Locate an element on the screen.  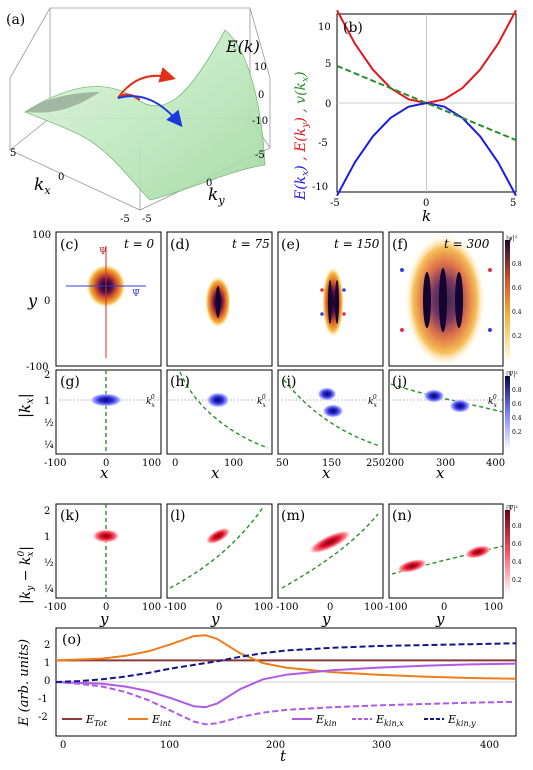
panel-j-xtick-2: 400 is located at coordinates (495, 463).